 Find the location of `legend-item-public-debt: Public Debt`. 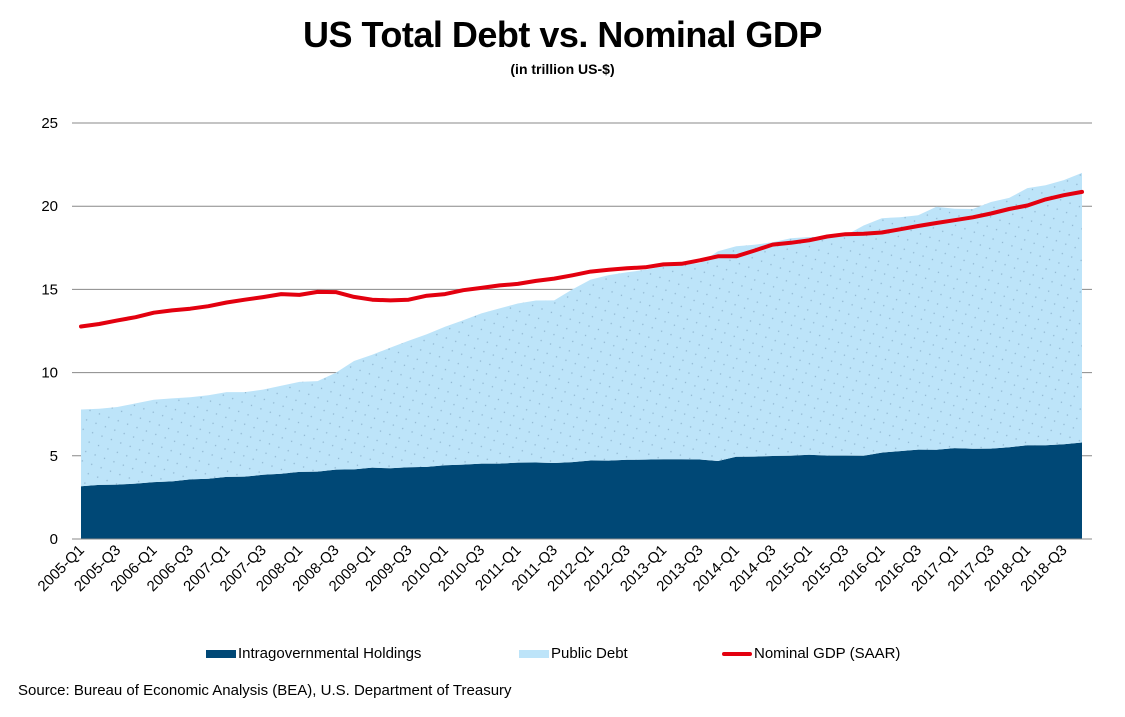

legend-item-public-debt: Public Debt is located at coordinates (573, 653).